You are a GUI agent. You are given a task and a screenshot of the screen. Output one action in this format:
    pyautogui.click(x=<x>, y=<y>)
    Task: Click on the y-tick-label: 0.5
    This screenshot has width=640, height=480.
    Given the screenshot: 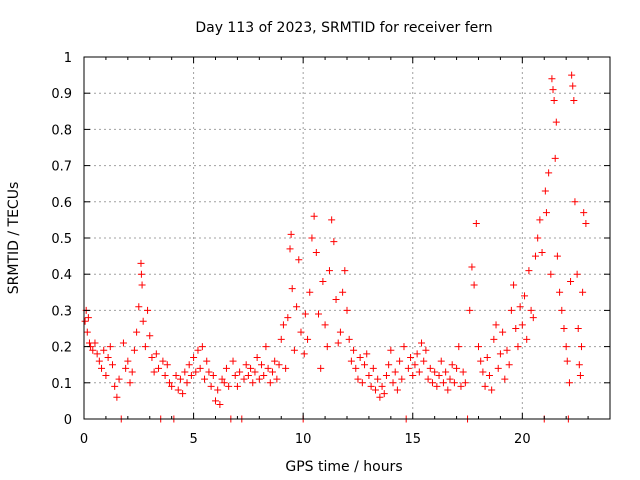 What is the action you would take?
    pyautogui.click(x=61, y=239)
    